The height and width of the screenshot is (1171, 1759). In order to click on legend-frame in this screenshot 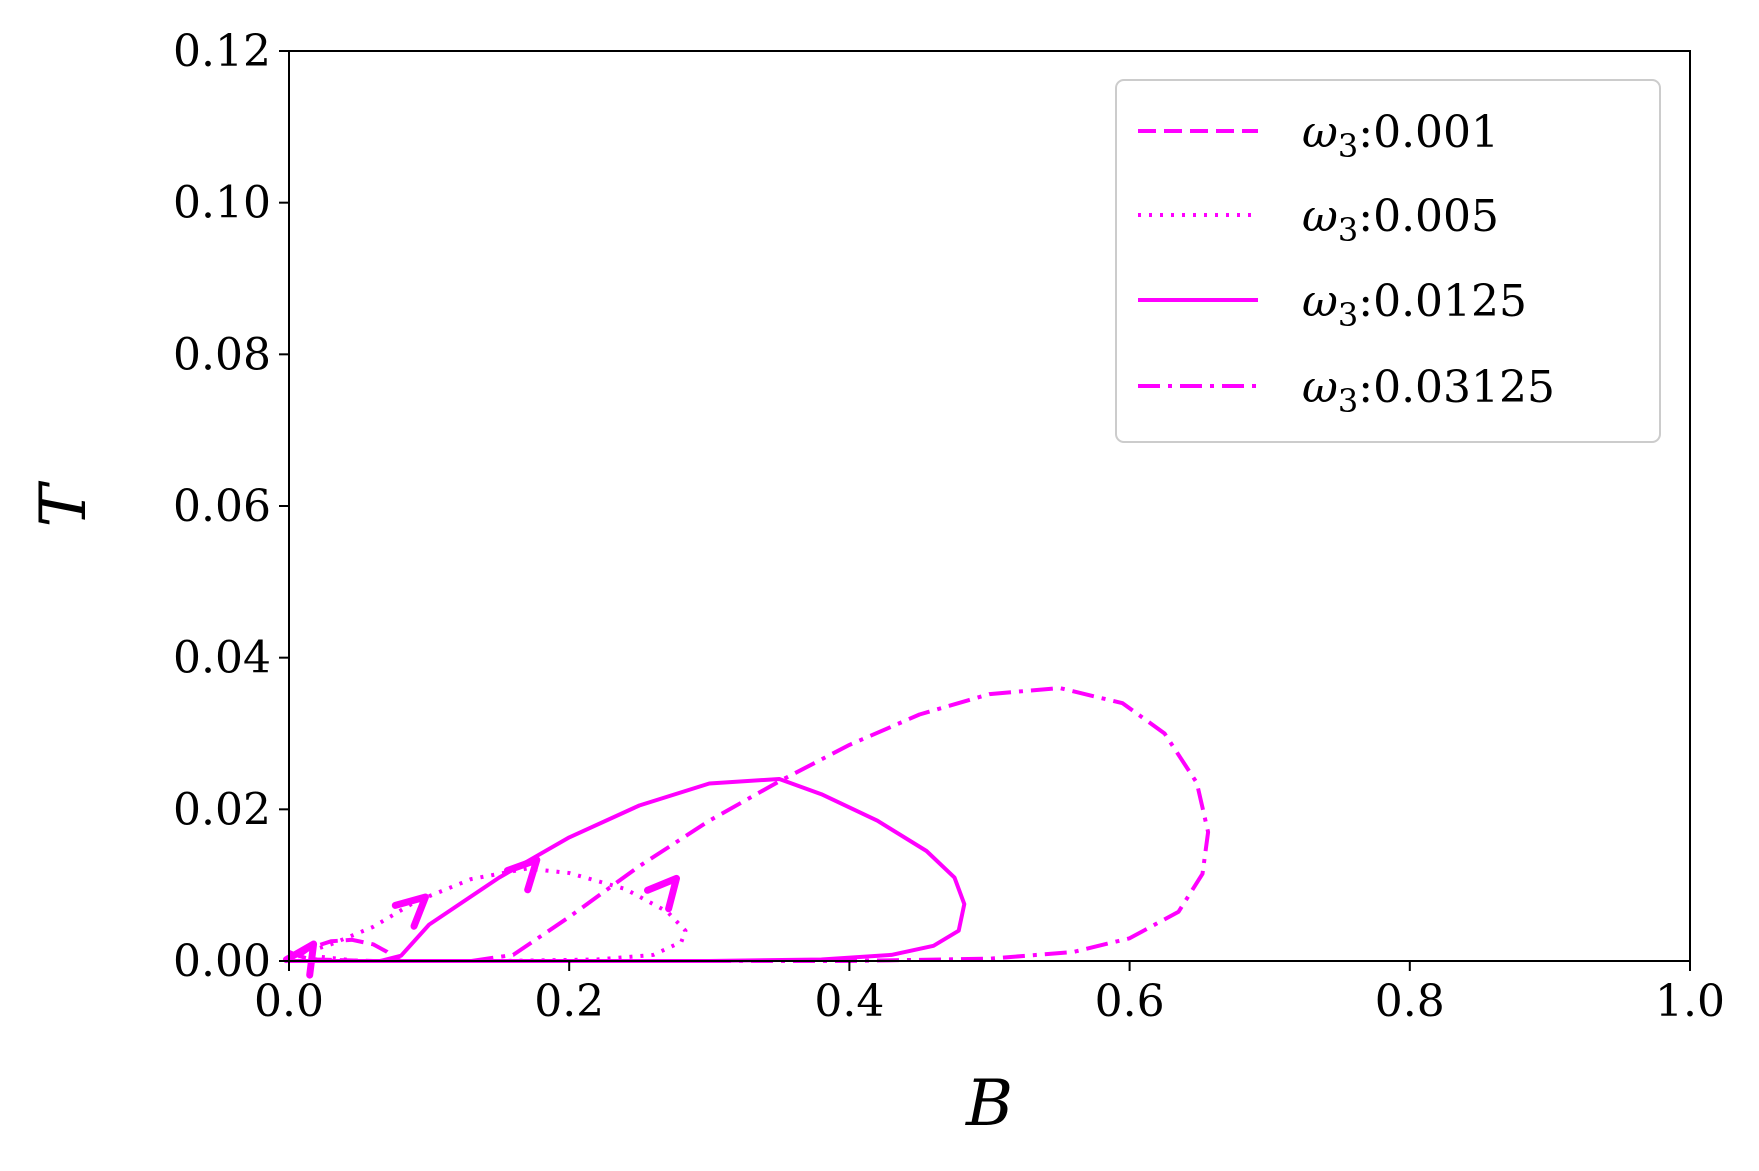, I will do `click(1388, 261)`.